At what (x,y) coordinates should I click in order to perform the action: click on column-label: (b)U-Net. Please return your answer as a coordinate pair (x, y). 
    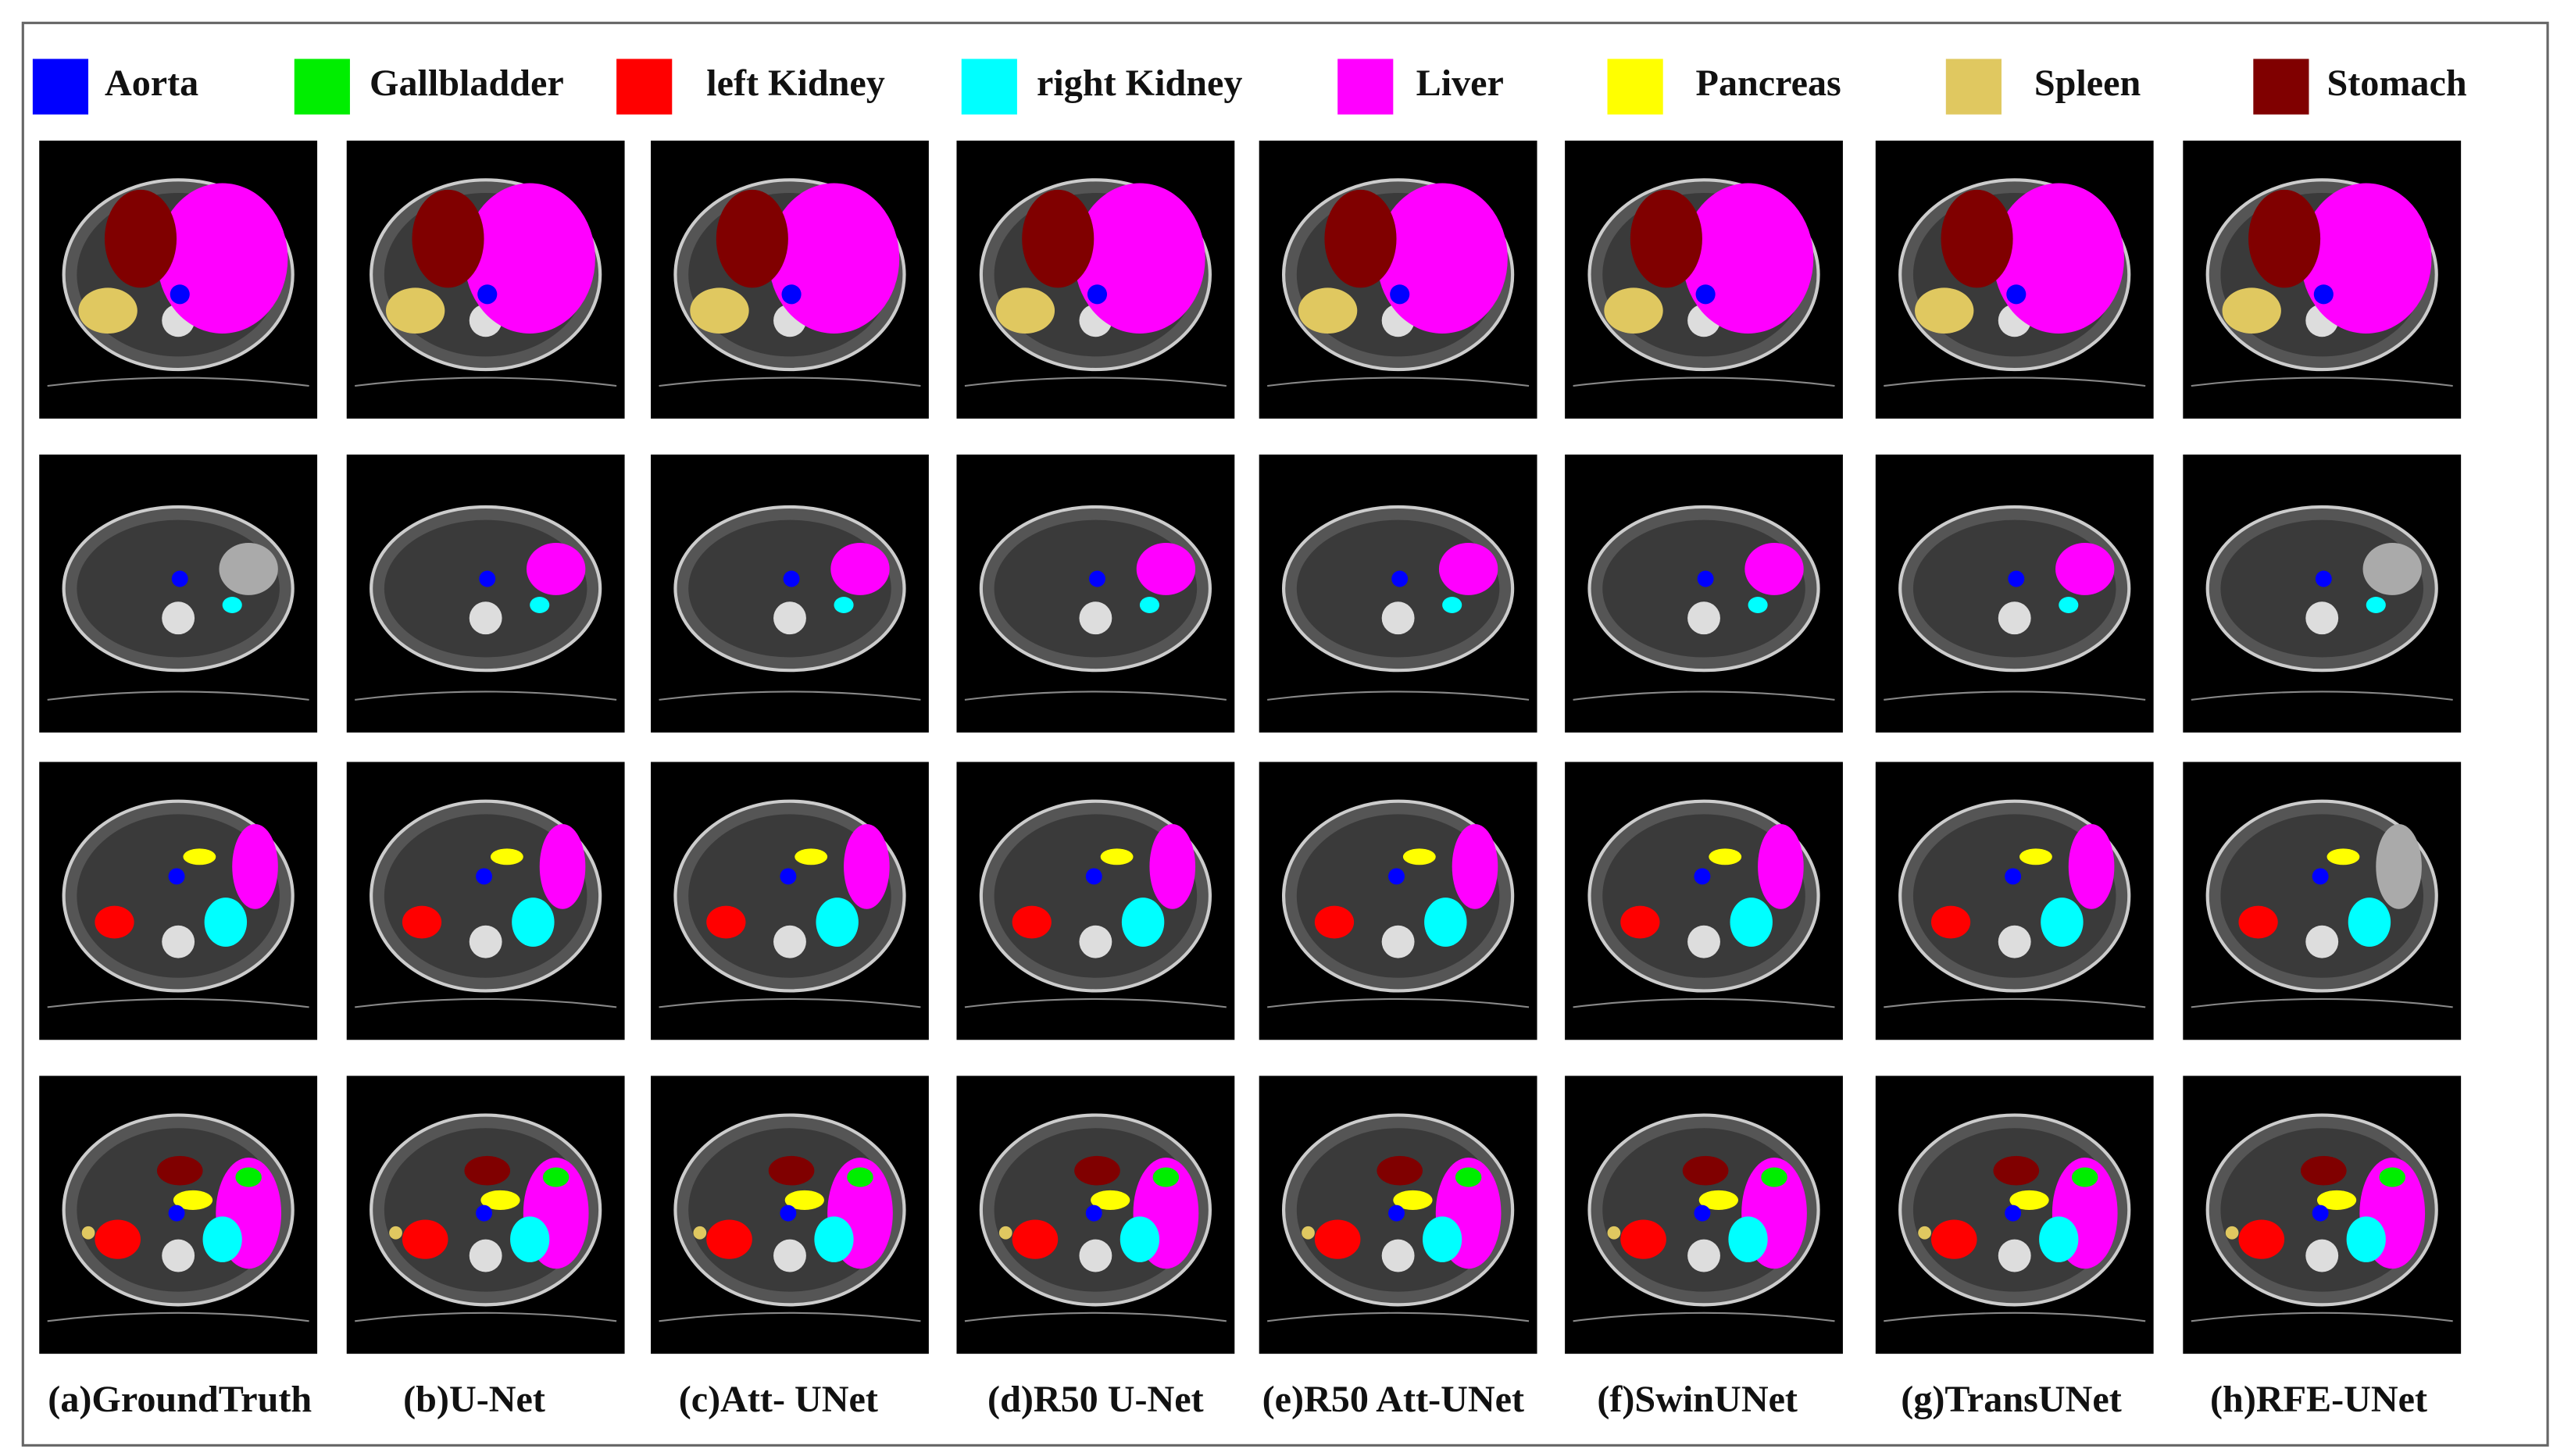
    Looking at the image, I should click on (474, 1399).